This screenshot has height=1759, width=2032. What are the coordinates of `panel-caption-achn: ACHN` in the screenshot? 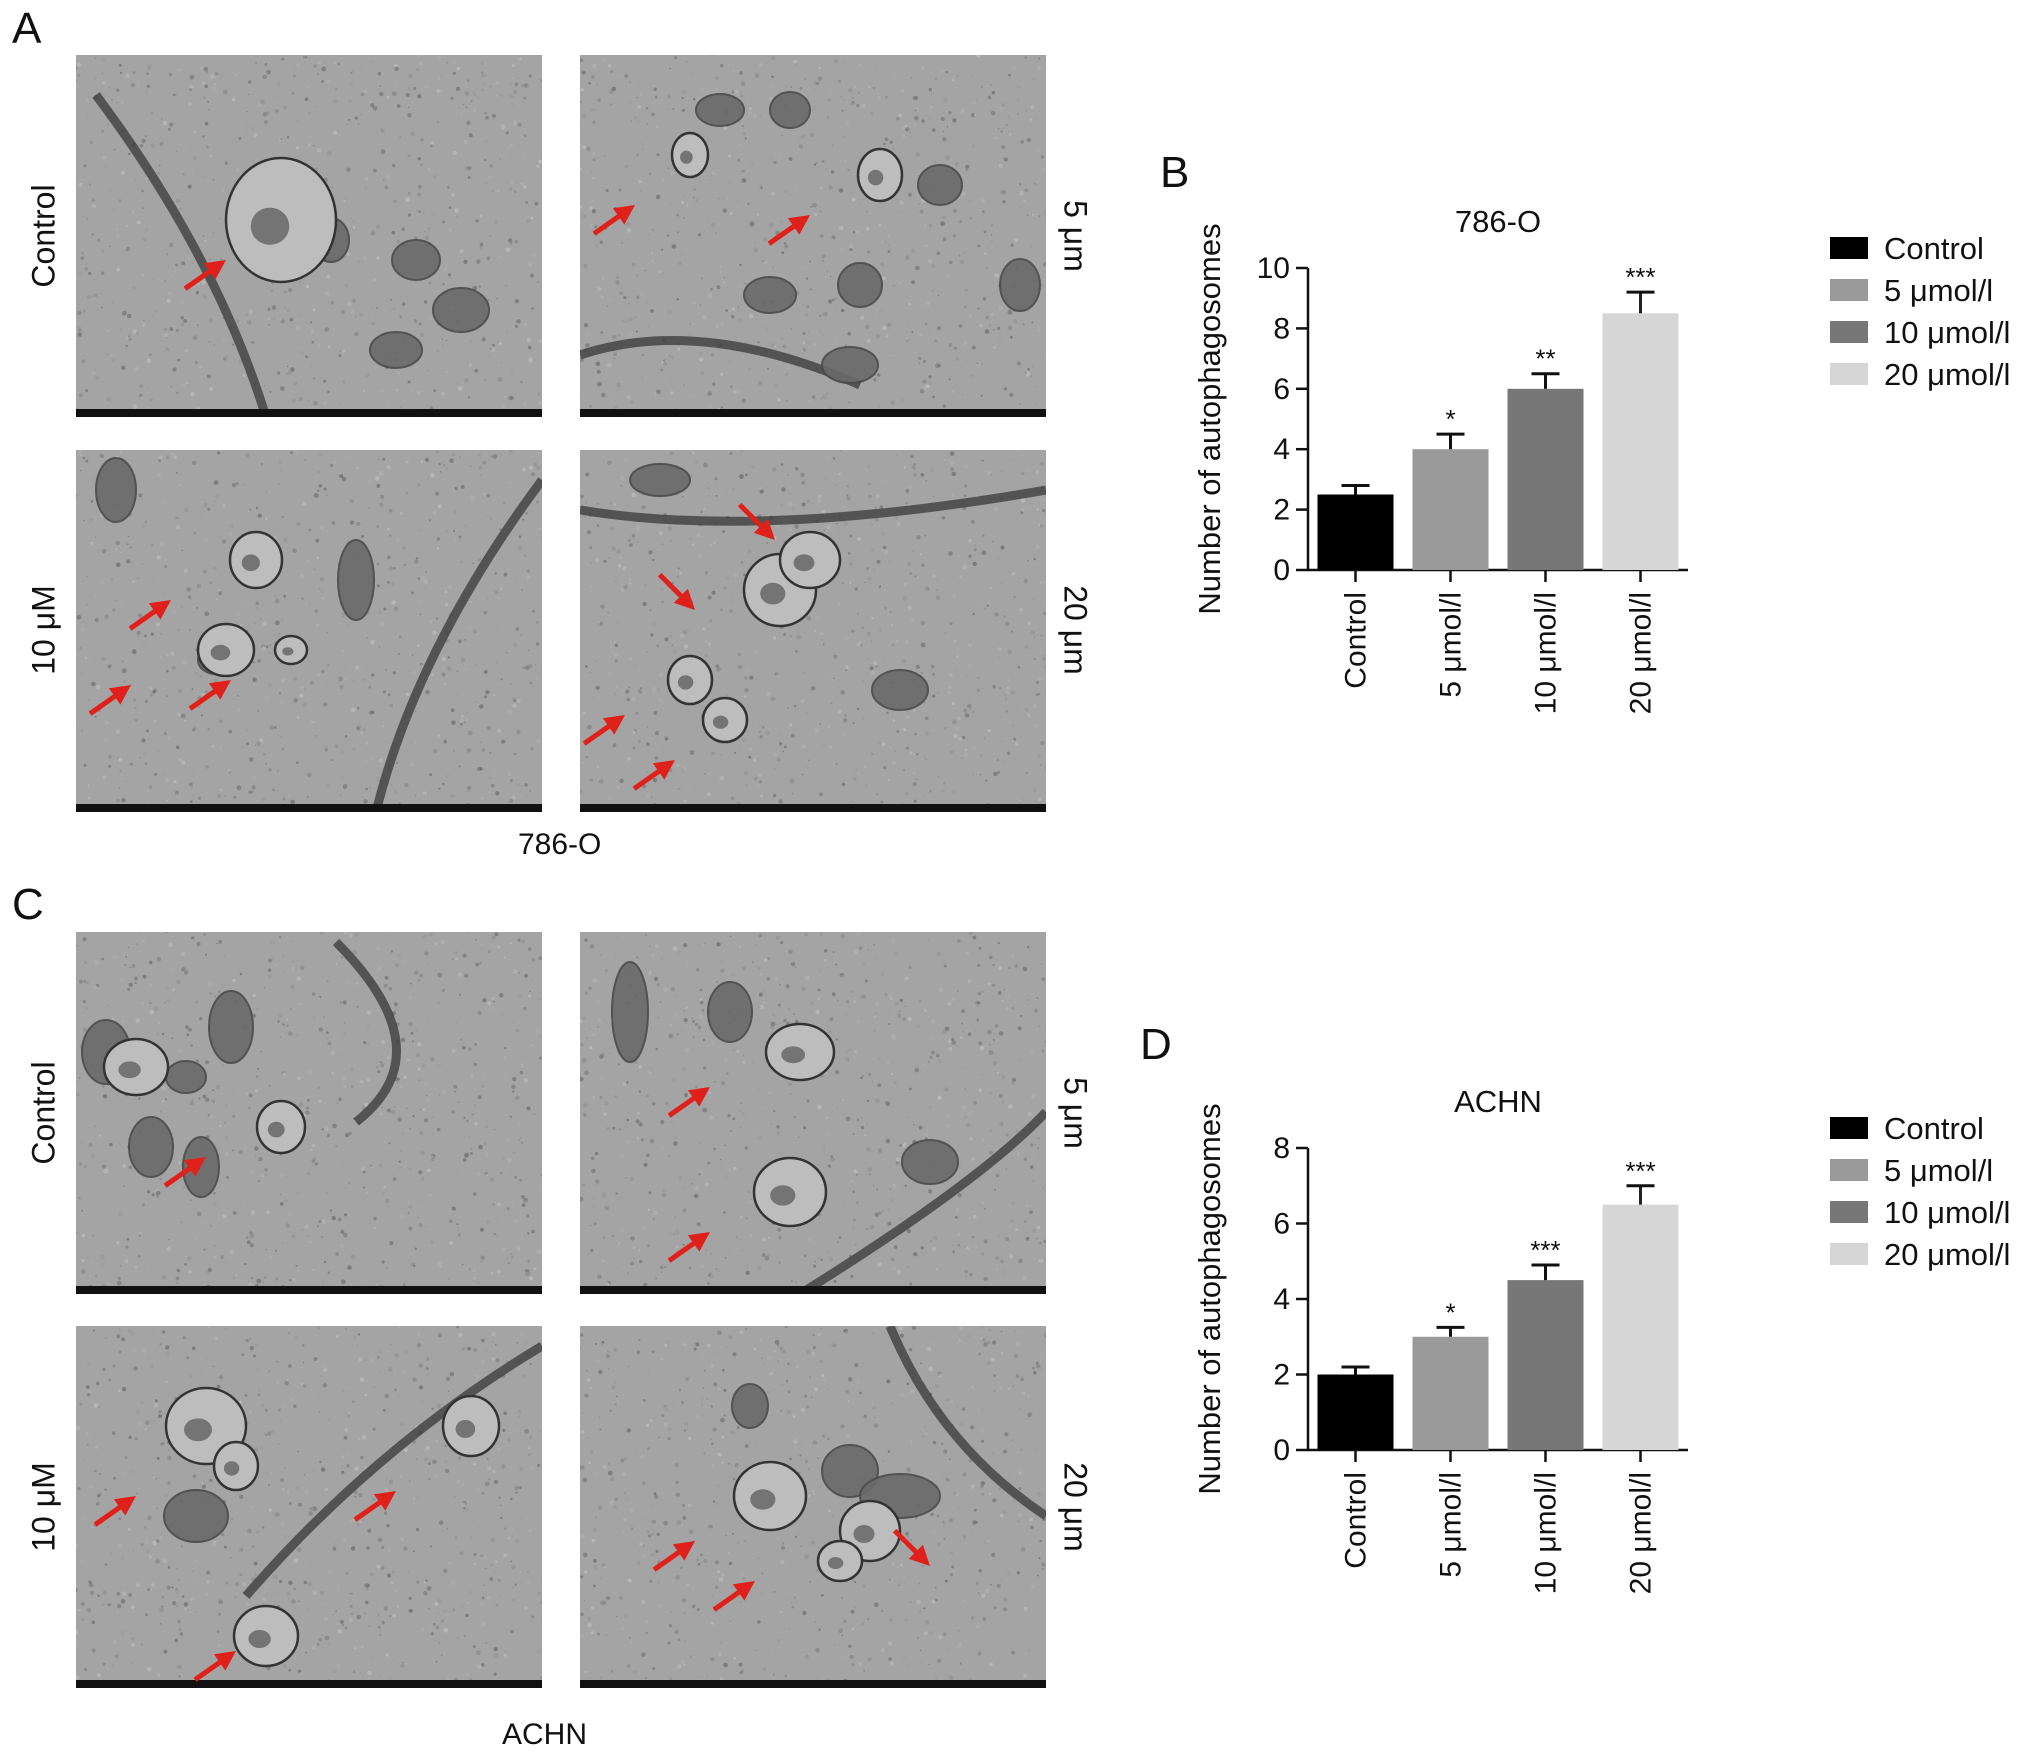 It's located at (545, 1734).